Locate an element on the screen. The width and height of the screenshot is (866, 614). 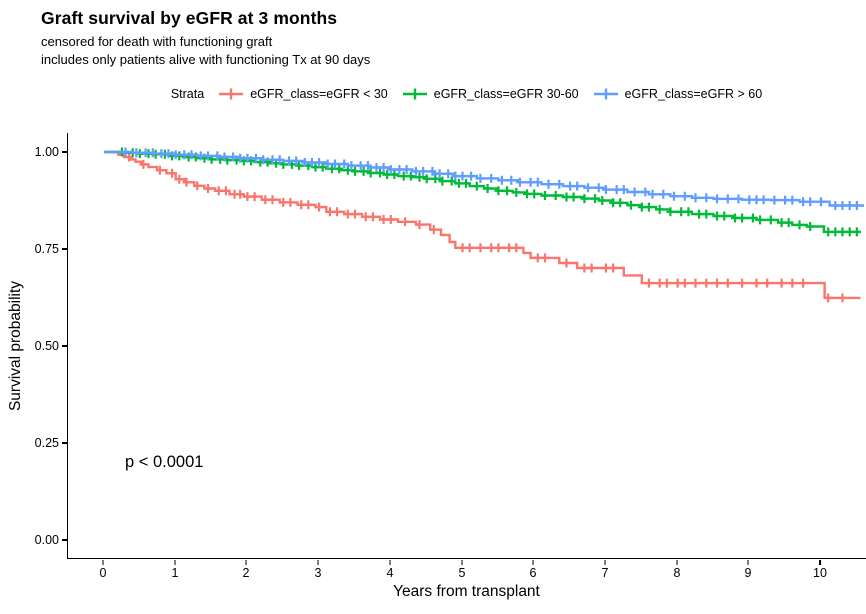
legend-item-label: eGFR_class=eGFR > 60 is located at coordinates (693, 94).